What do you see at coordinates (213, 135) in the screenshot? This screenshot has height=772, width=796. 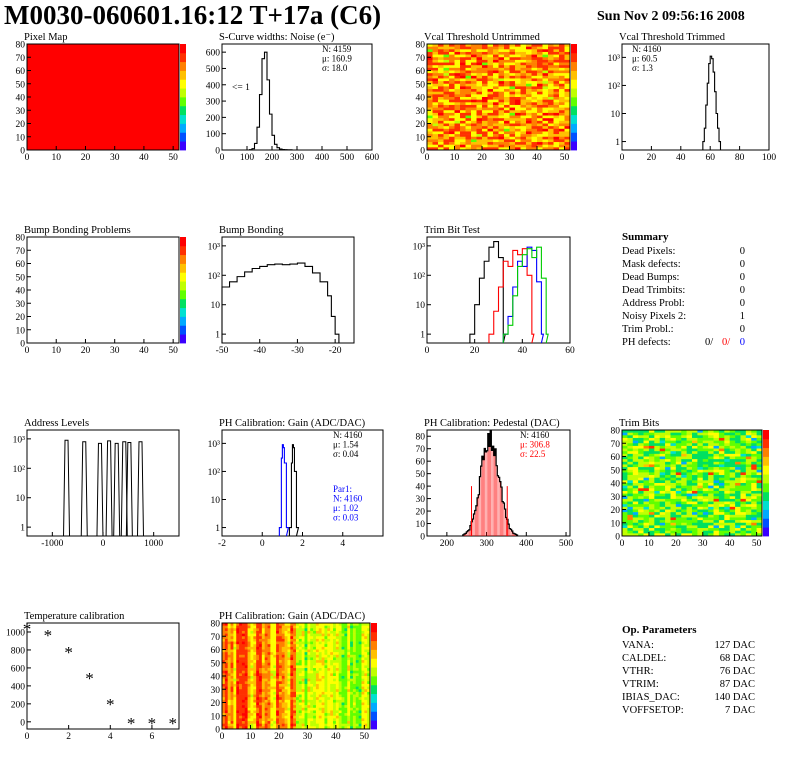 I see `y-tick-label: 100` at bounding box center [213, 135].